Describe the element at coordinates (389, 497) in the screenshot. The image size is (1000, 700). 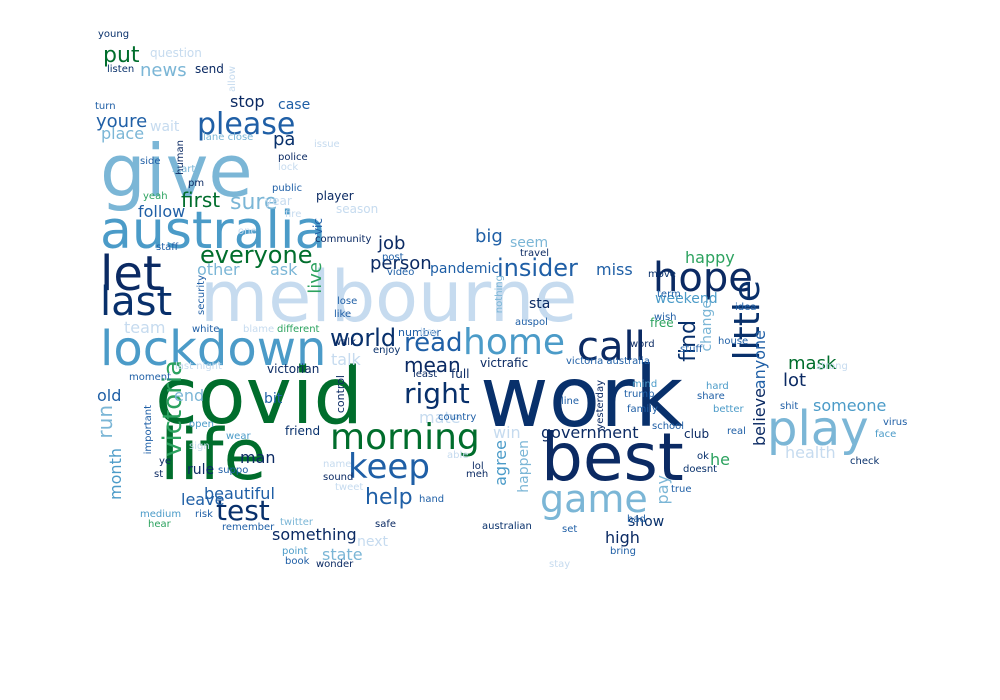
I see `word-help: help` at that location.